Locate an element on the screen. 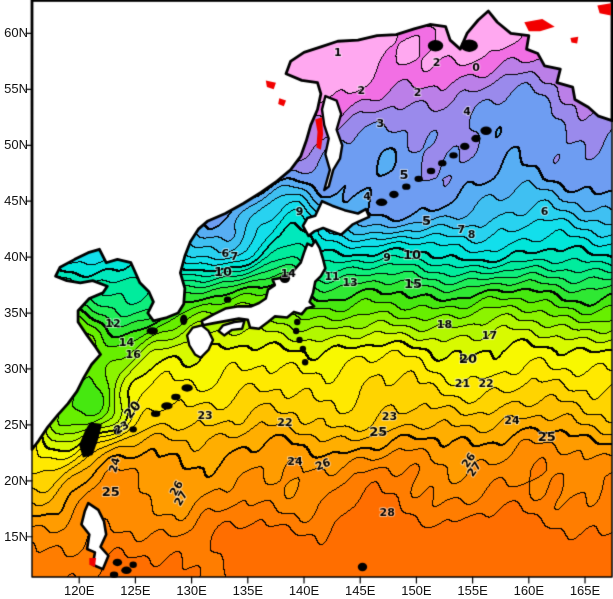 Image resolution: width=613 pixels, height=599 pixels. x-tick-label: 125E is located at coordinates (135, 590).